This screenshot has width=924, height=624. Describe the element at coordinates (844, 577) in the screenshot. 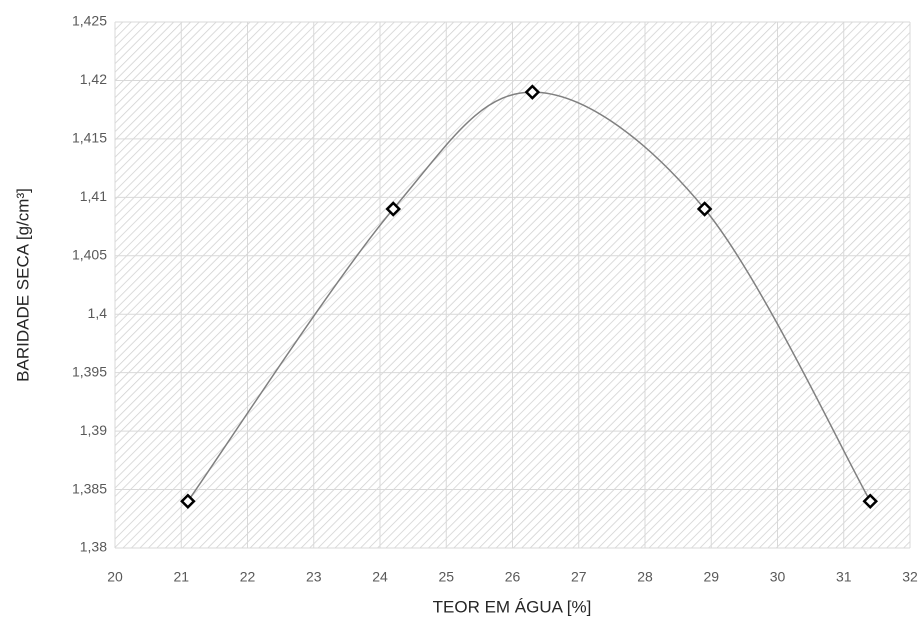

I see `x-tick-label: 31` at that location.